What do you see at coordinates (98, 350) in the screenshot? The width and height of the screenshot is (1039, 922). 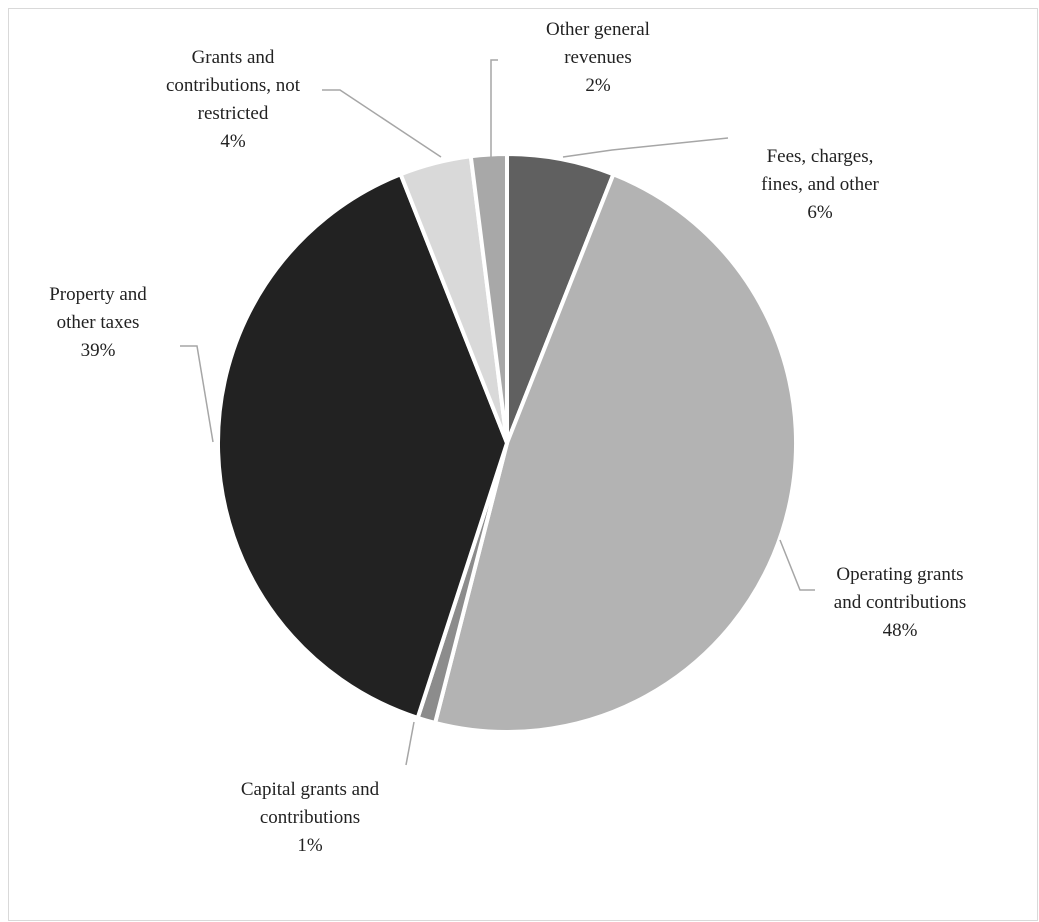 I see `data-label-value: 39%` at bounding box center [98, 350].